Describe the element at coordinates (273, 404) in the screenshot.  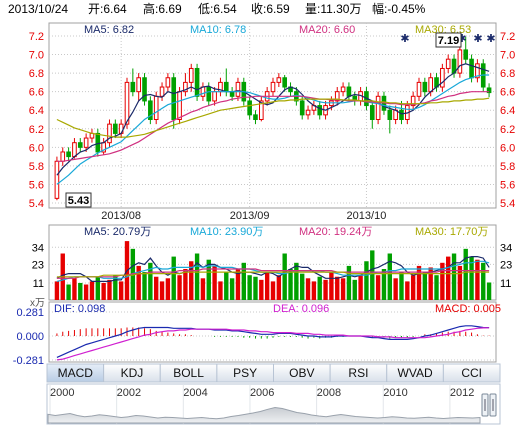
I see `timeline-overview: 2000 2002 2004 2006 2008 2010 2012` at that location.